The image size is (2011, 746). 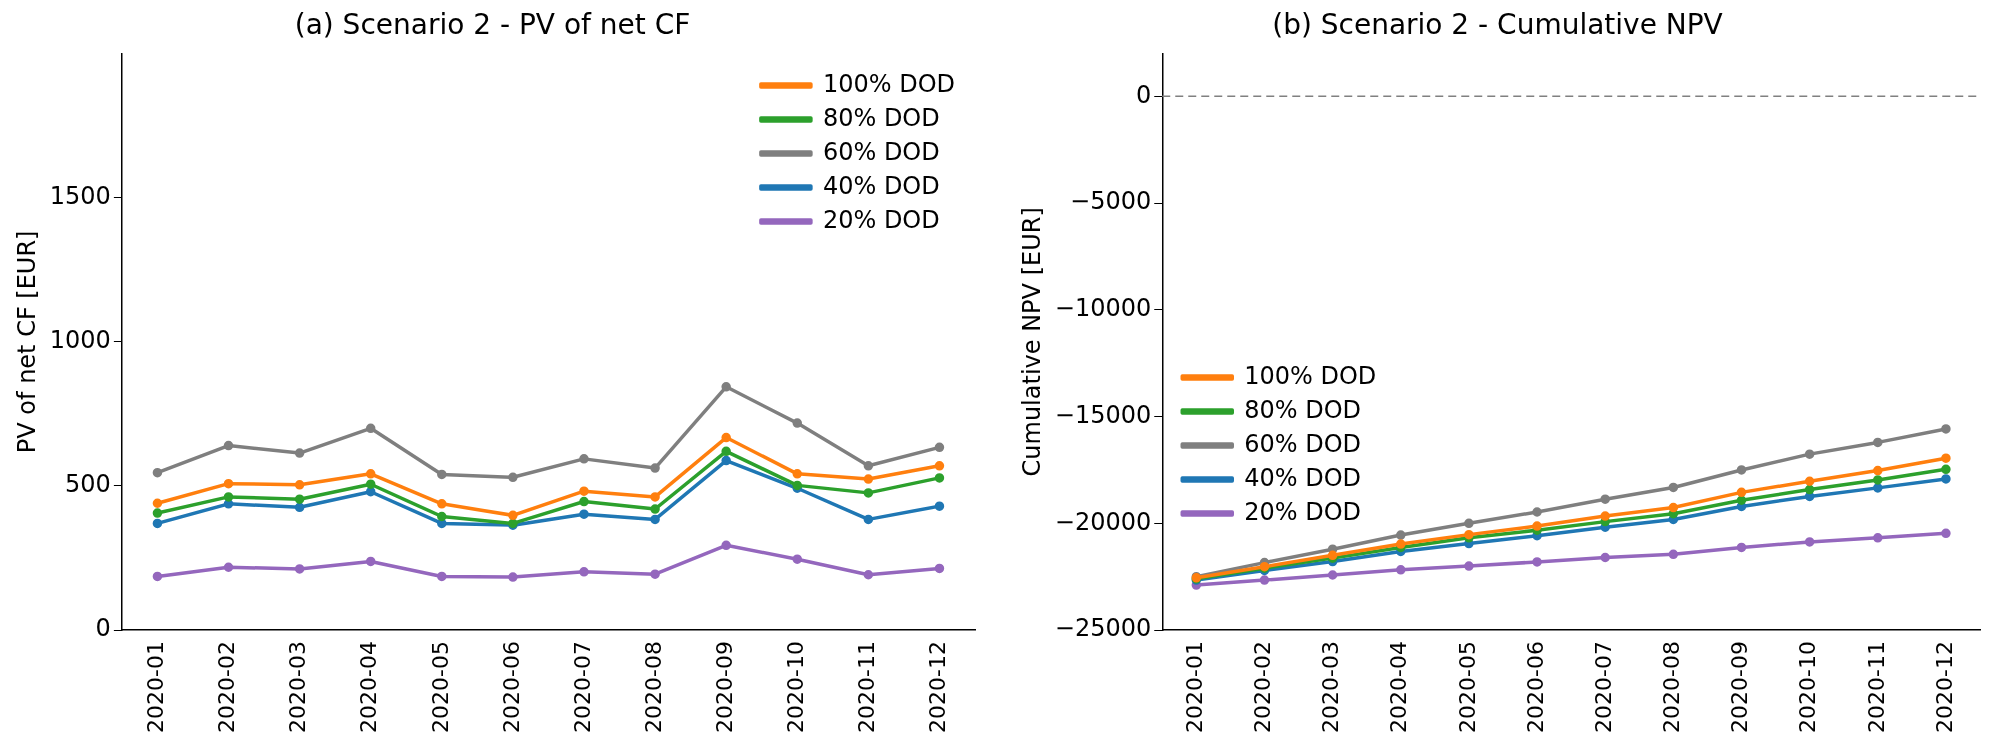 I want to click on y-tick-label: 1500, so click(x=80, y=195).